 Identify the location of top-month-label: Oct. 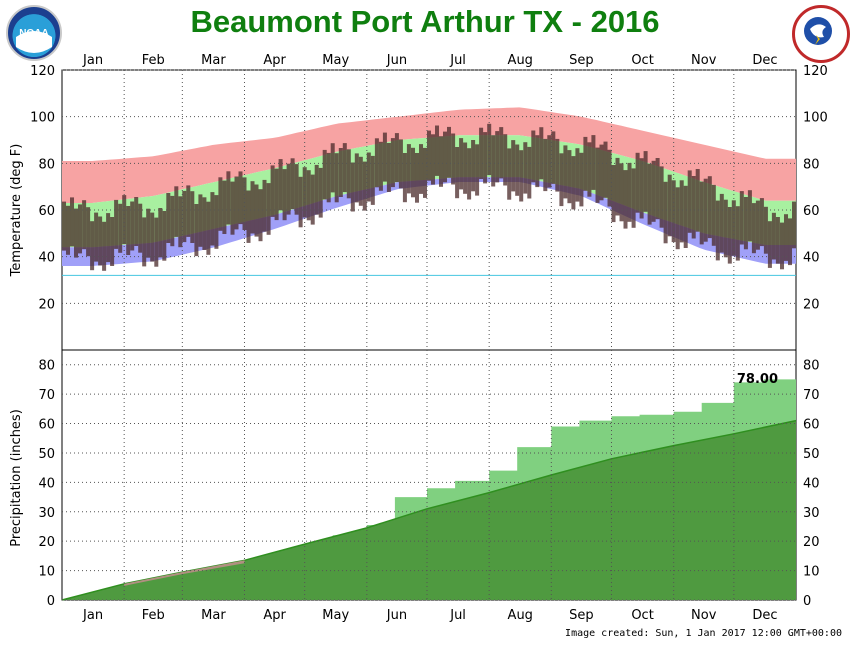
(642, 60).